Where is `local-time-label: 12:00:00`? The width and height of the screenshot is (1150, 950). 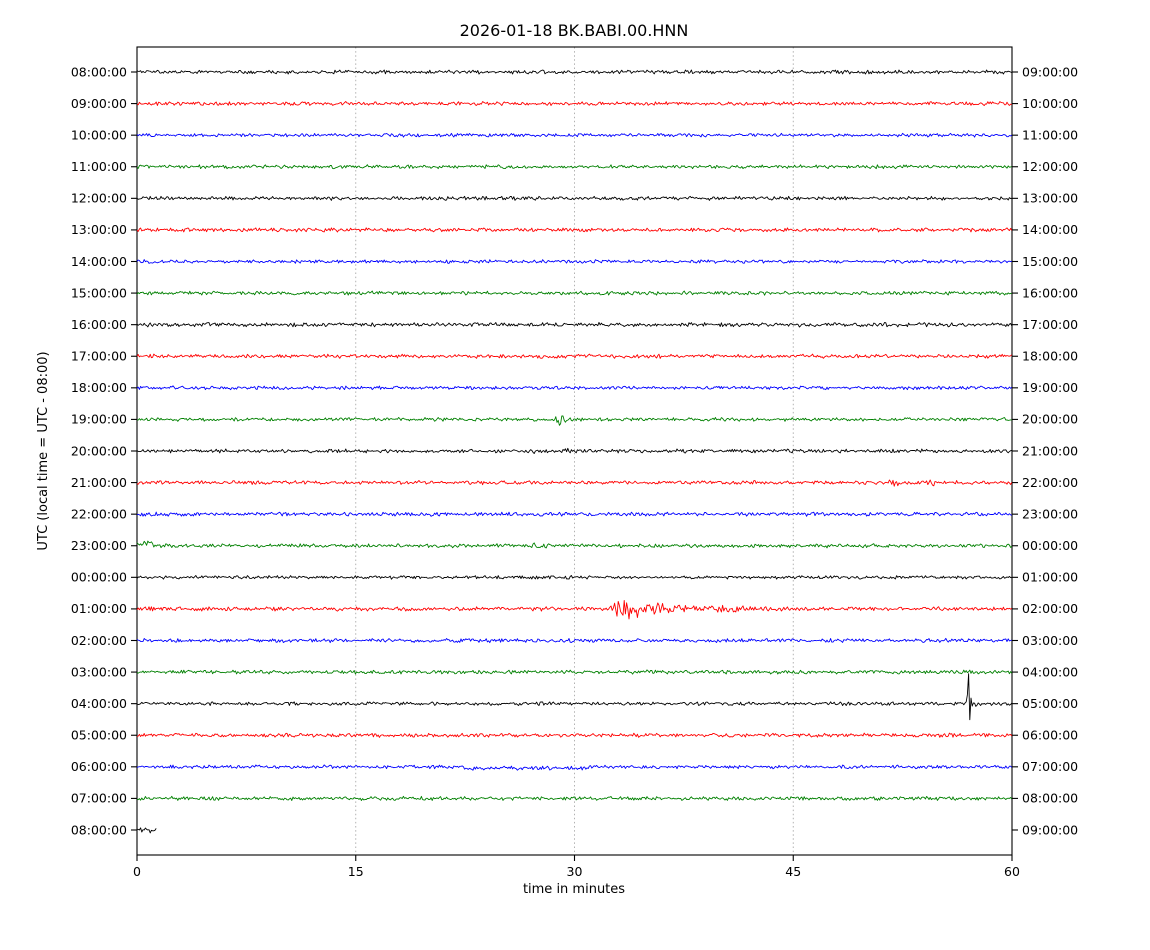 local-time-label: 12:00:00 is located at coordinates (1050, 166).